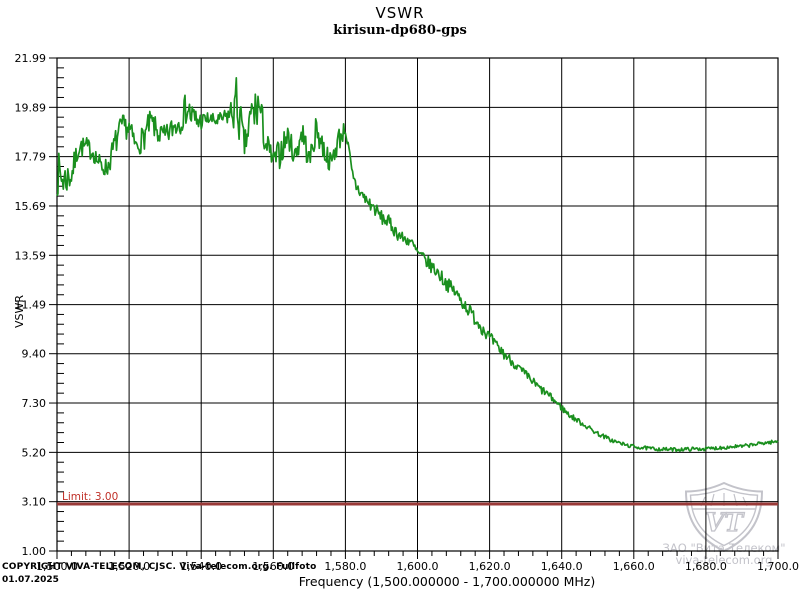 Image resolution: width=800 pixels, height=600 pixels. Describe the element at coordinates (90, 497) in the screenshot. I see `limit-label: Limit: 3.00` at that location.